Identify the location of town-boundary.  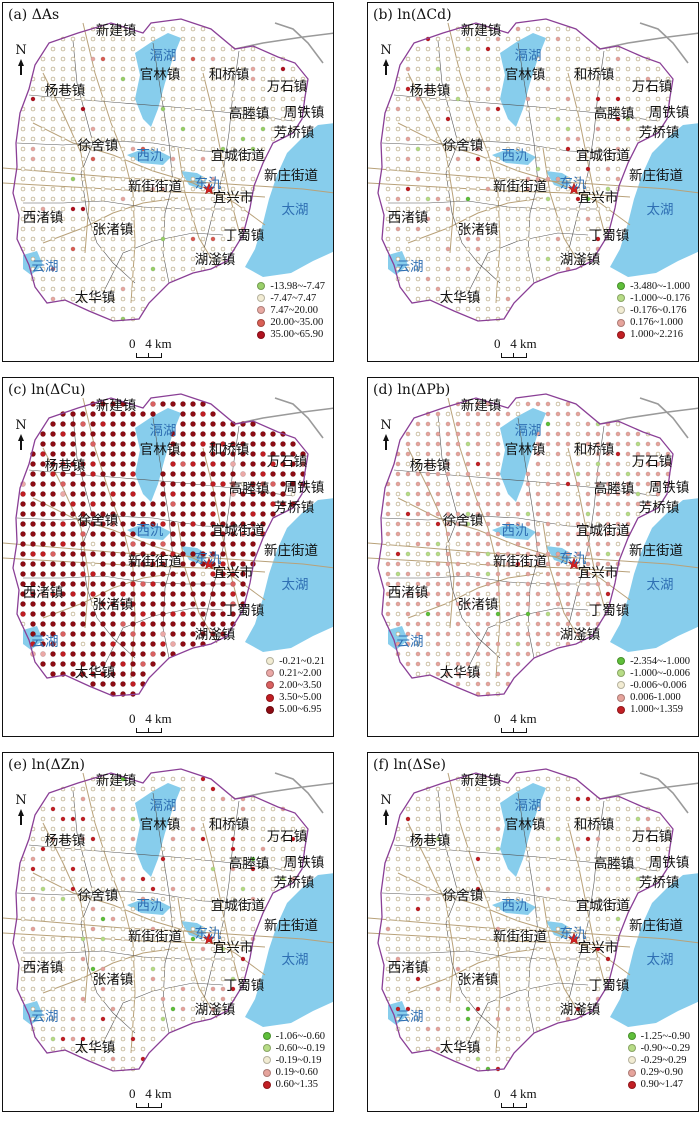
(469, 537).